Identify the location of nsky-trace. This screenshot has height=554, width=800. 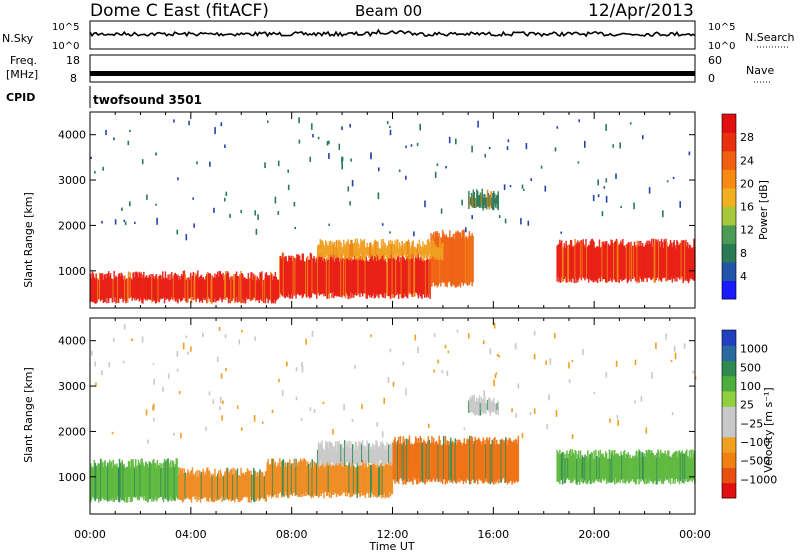
(392, 33).